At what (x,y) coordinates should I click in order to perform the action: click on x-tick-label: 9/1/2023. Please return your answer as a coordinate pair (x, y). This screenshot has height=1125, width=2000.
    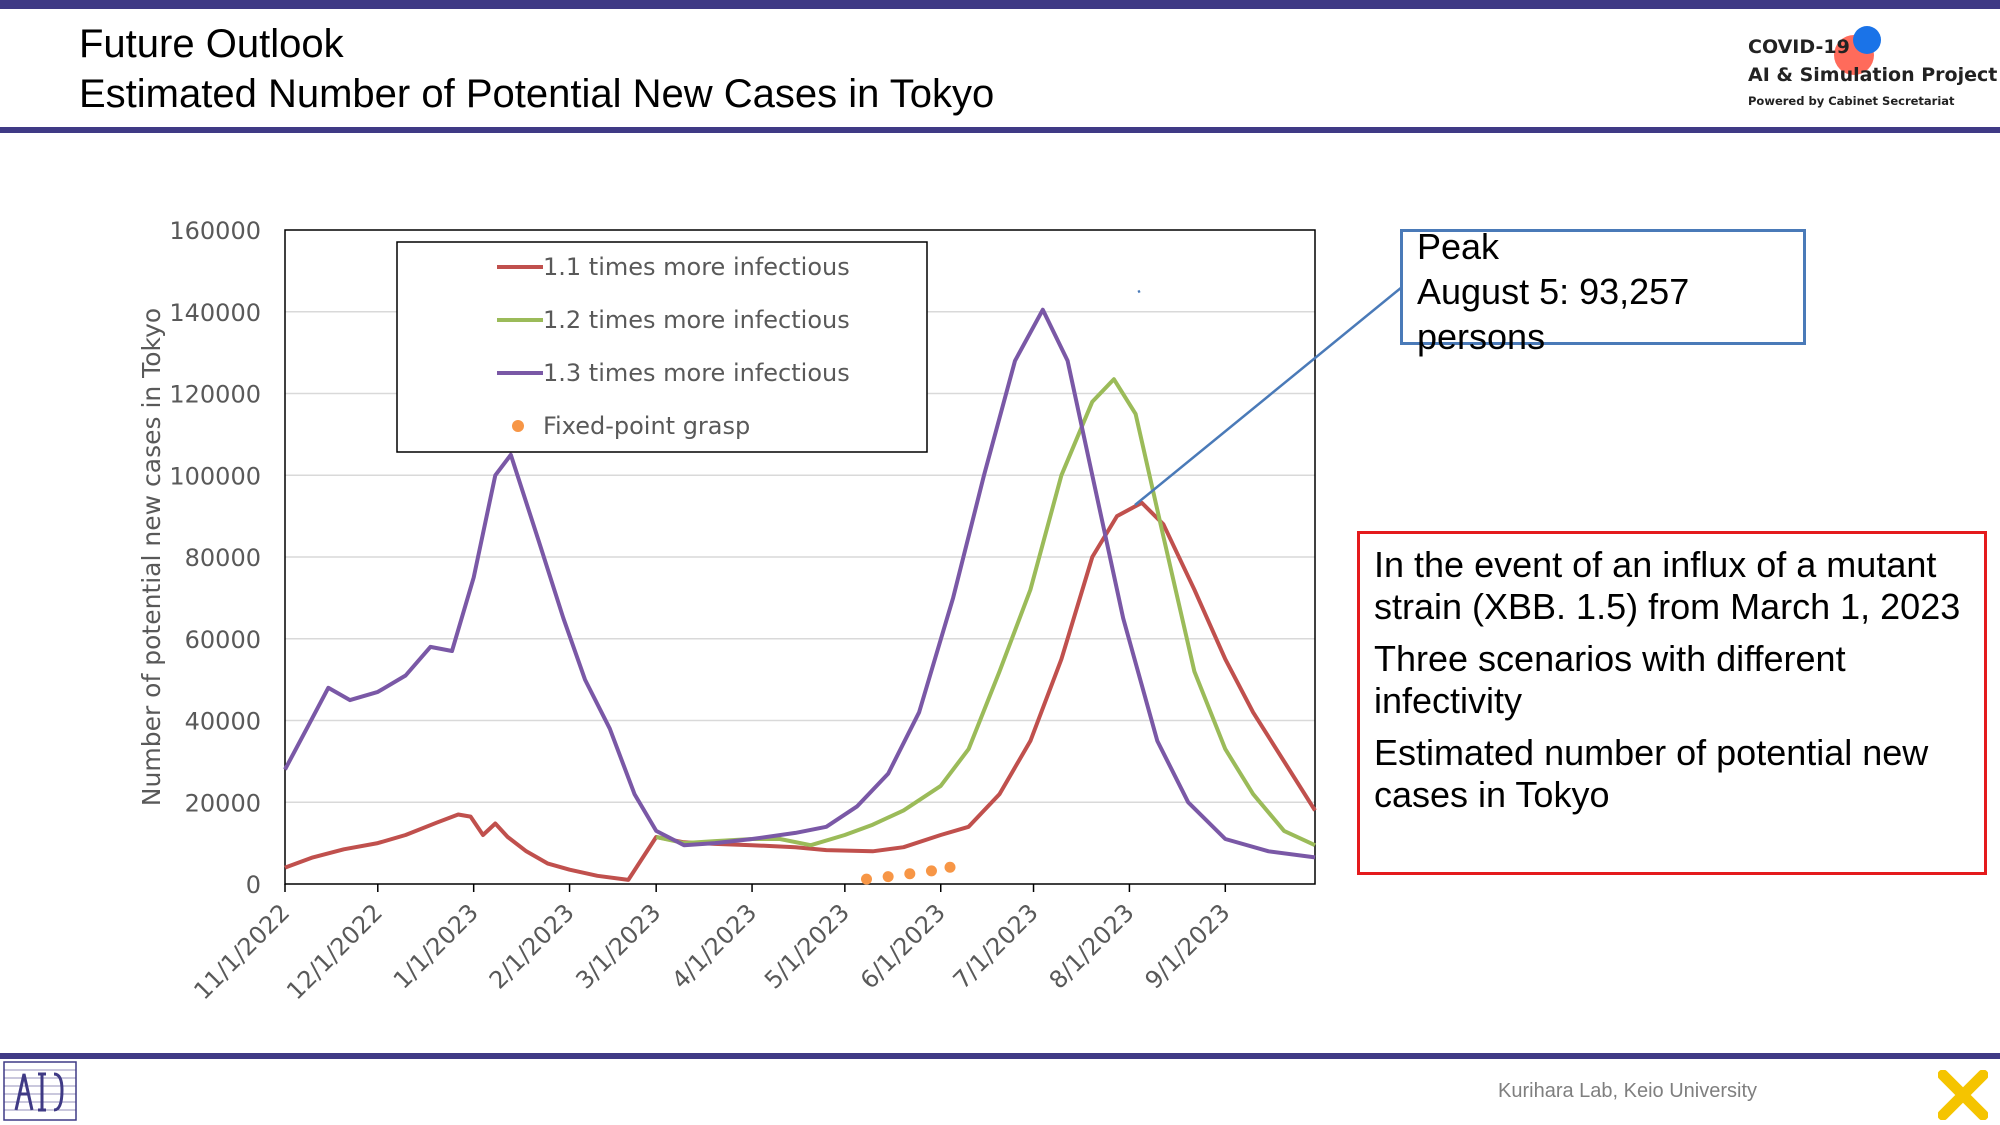
    Looking at the image, I should click on (1188, 946).